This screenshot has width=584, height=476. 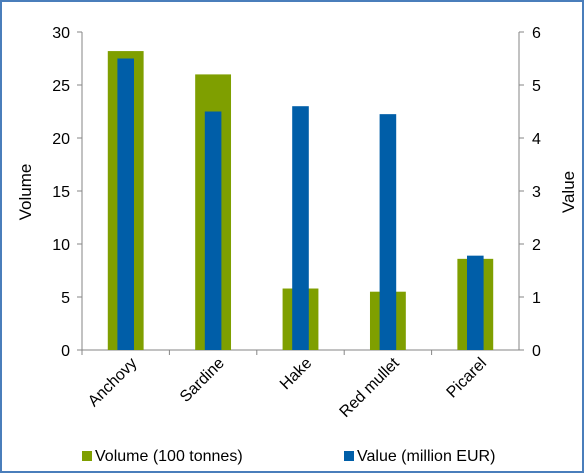 What do you see at coordinates (536, 33) in the screenshot?
I see `y2-tick-label: 6` at bounding box center [536, 33].